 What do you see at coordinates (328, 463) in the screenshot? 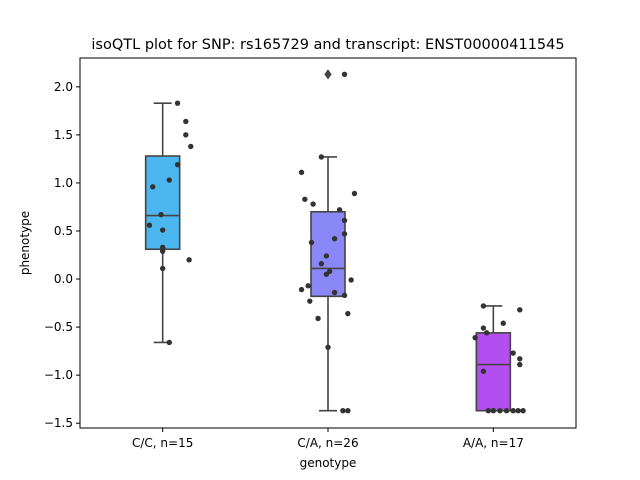
I see `x-axis-label: genotype` at bounding box center [328, 463].